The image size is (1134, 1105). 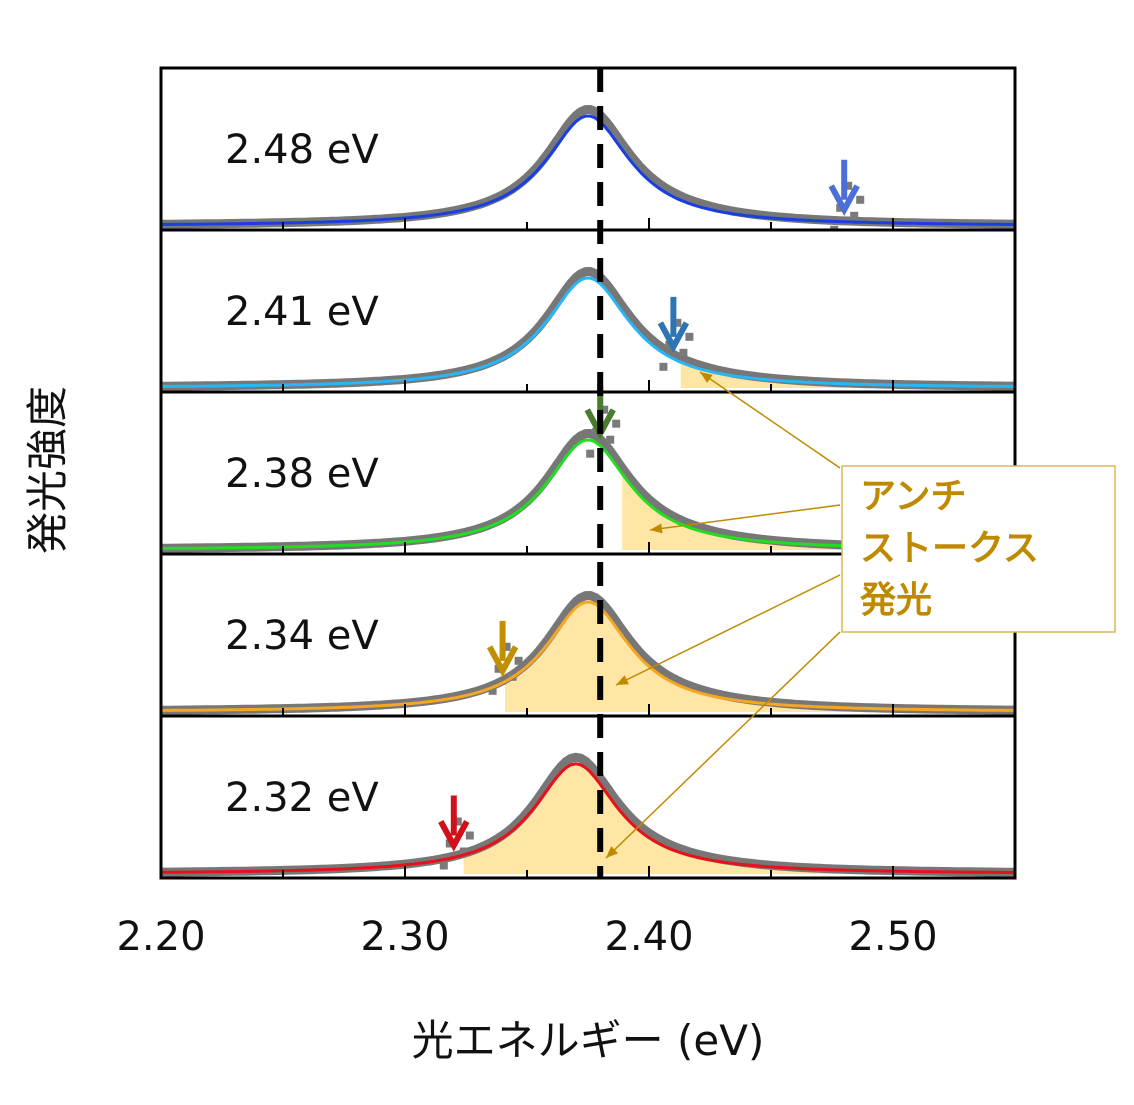 I want to click on x-tick-label-1: 2.20, so click(x=160, y=937).